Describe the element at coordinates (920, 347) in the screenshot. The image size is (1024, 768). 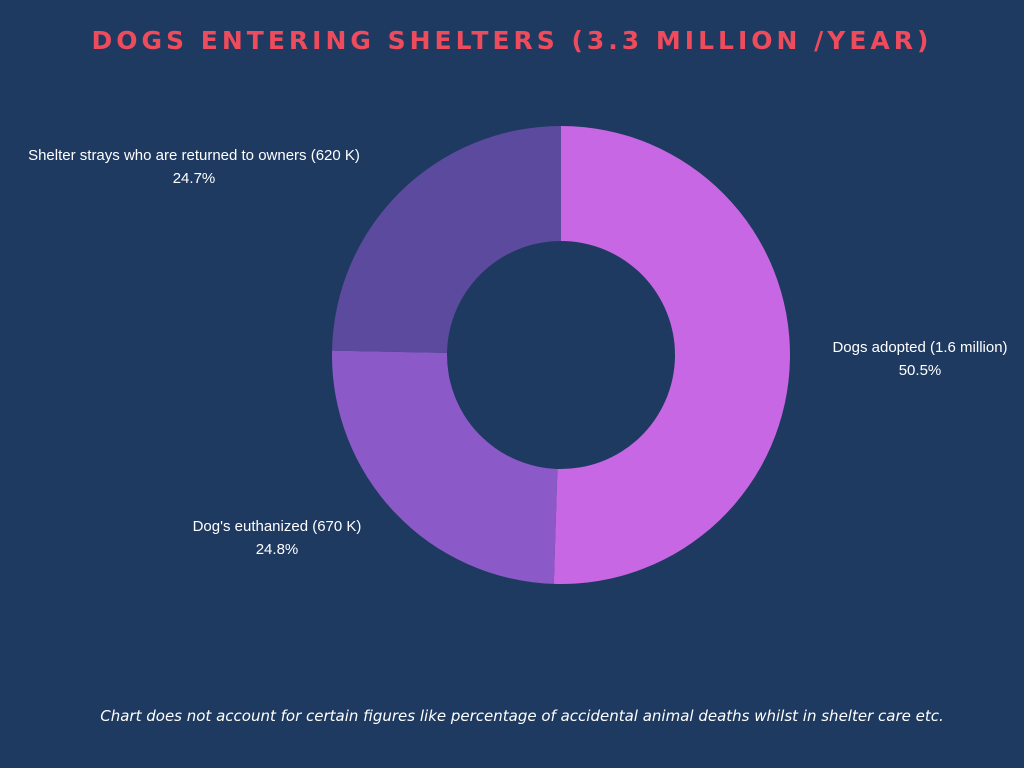
I see `slice-label-dogs-adopted-name: Dogs adopted (1.6 million)` at that location.